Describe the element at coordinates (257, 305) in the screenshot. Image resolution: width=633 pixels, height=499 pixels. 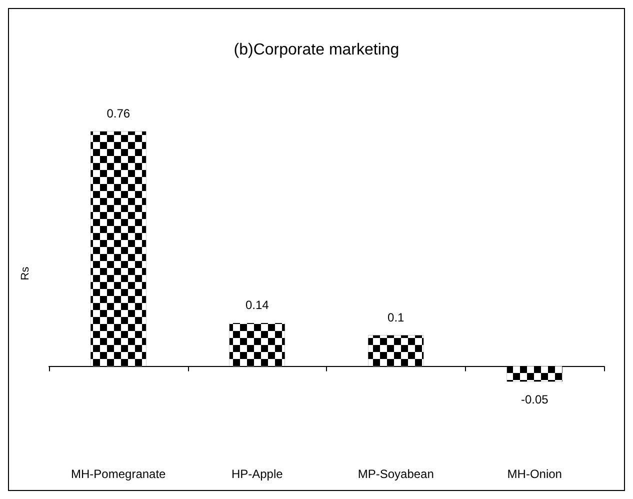
I see `data-label: 0.14` at that location.